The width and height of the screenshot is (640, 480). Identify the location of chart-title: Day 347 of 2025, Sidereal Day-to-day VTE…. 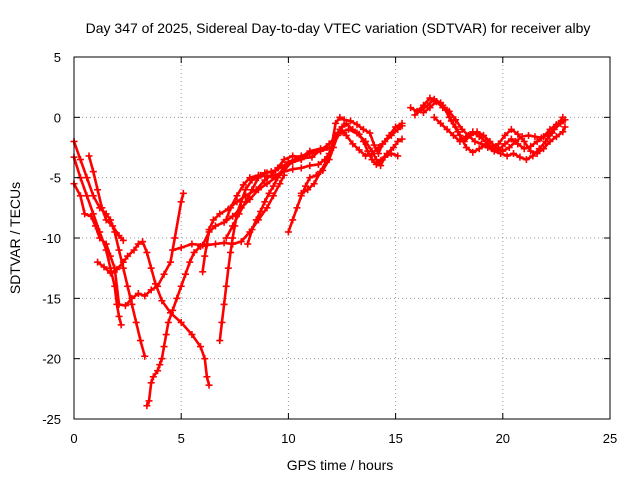
(338, 28).